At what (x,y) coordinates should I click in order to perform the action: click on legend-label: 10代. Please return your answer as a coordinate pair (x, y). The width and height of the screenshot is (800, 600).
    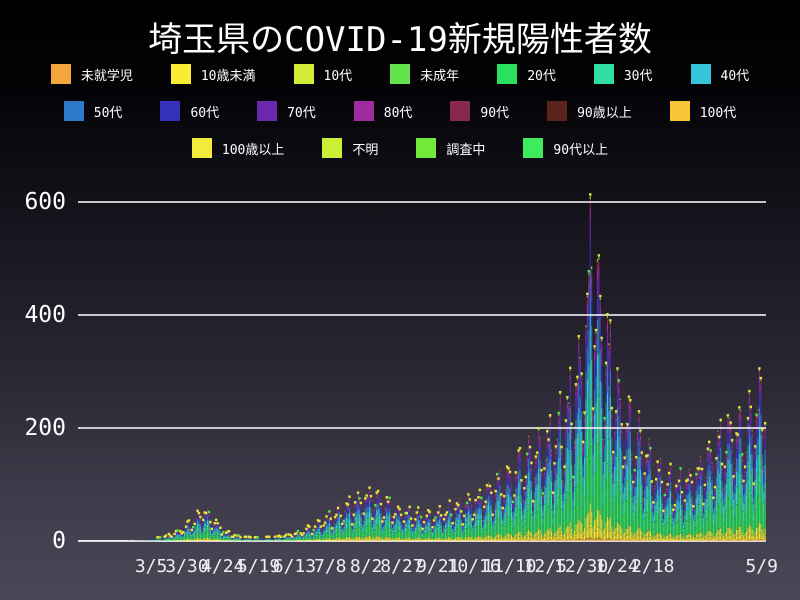
    Looking at the image, I should click on (338, 76).